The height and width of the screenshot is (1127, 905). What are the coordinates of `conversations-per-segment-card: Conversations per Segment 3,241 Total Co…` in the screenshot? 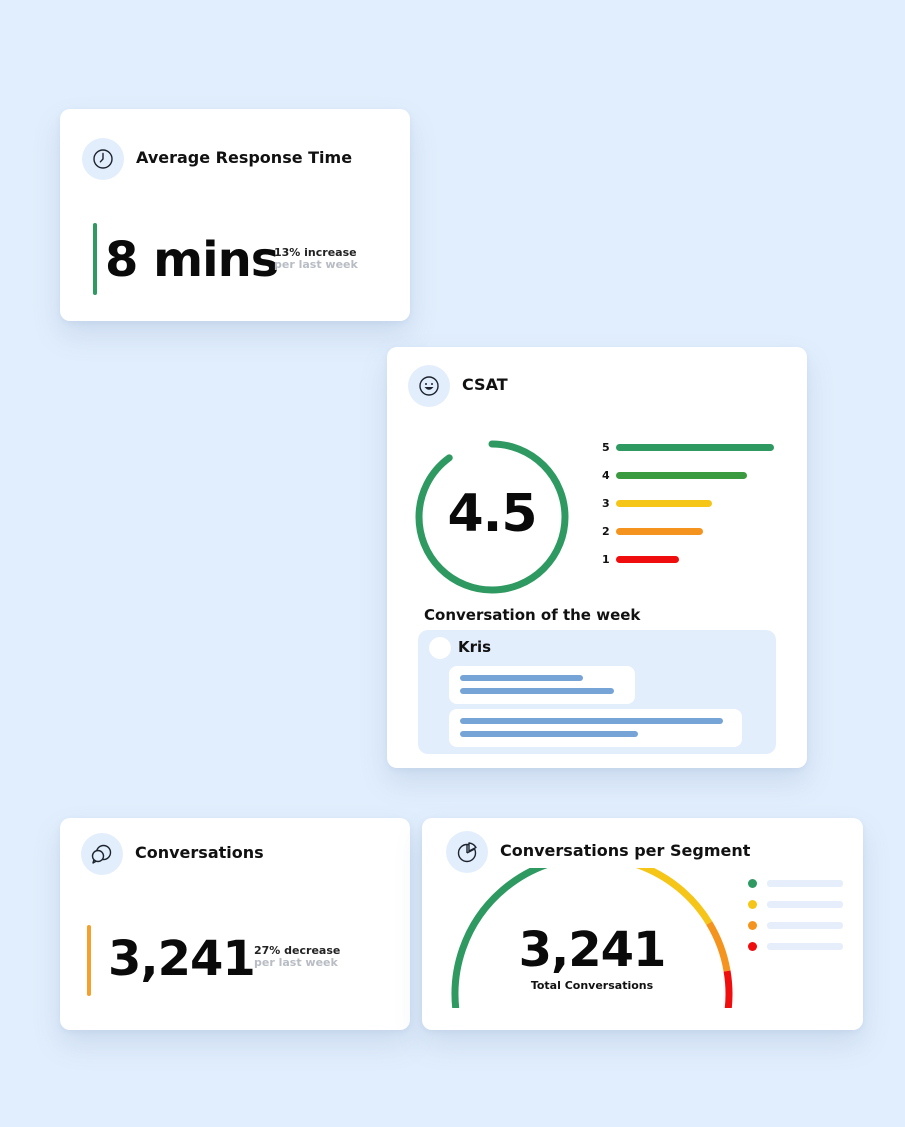 It's located at (642, 924).